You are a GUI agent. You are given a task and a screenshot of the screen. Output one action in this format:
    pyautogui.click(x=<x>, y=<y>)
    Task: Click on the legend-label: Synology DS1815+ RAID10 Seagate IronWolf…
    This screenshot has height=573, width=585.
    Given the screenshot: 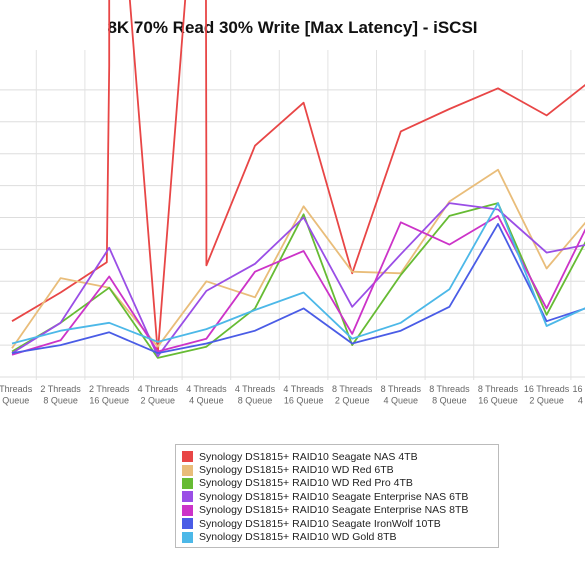 What is the action you would take?
    pyautogui.click(x=320, y=523)
    